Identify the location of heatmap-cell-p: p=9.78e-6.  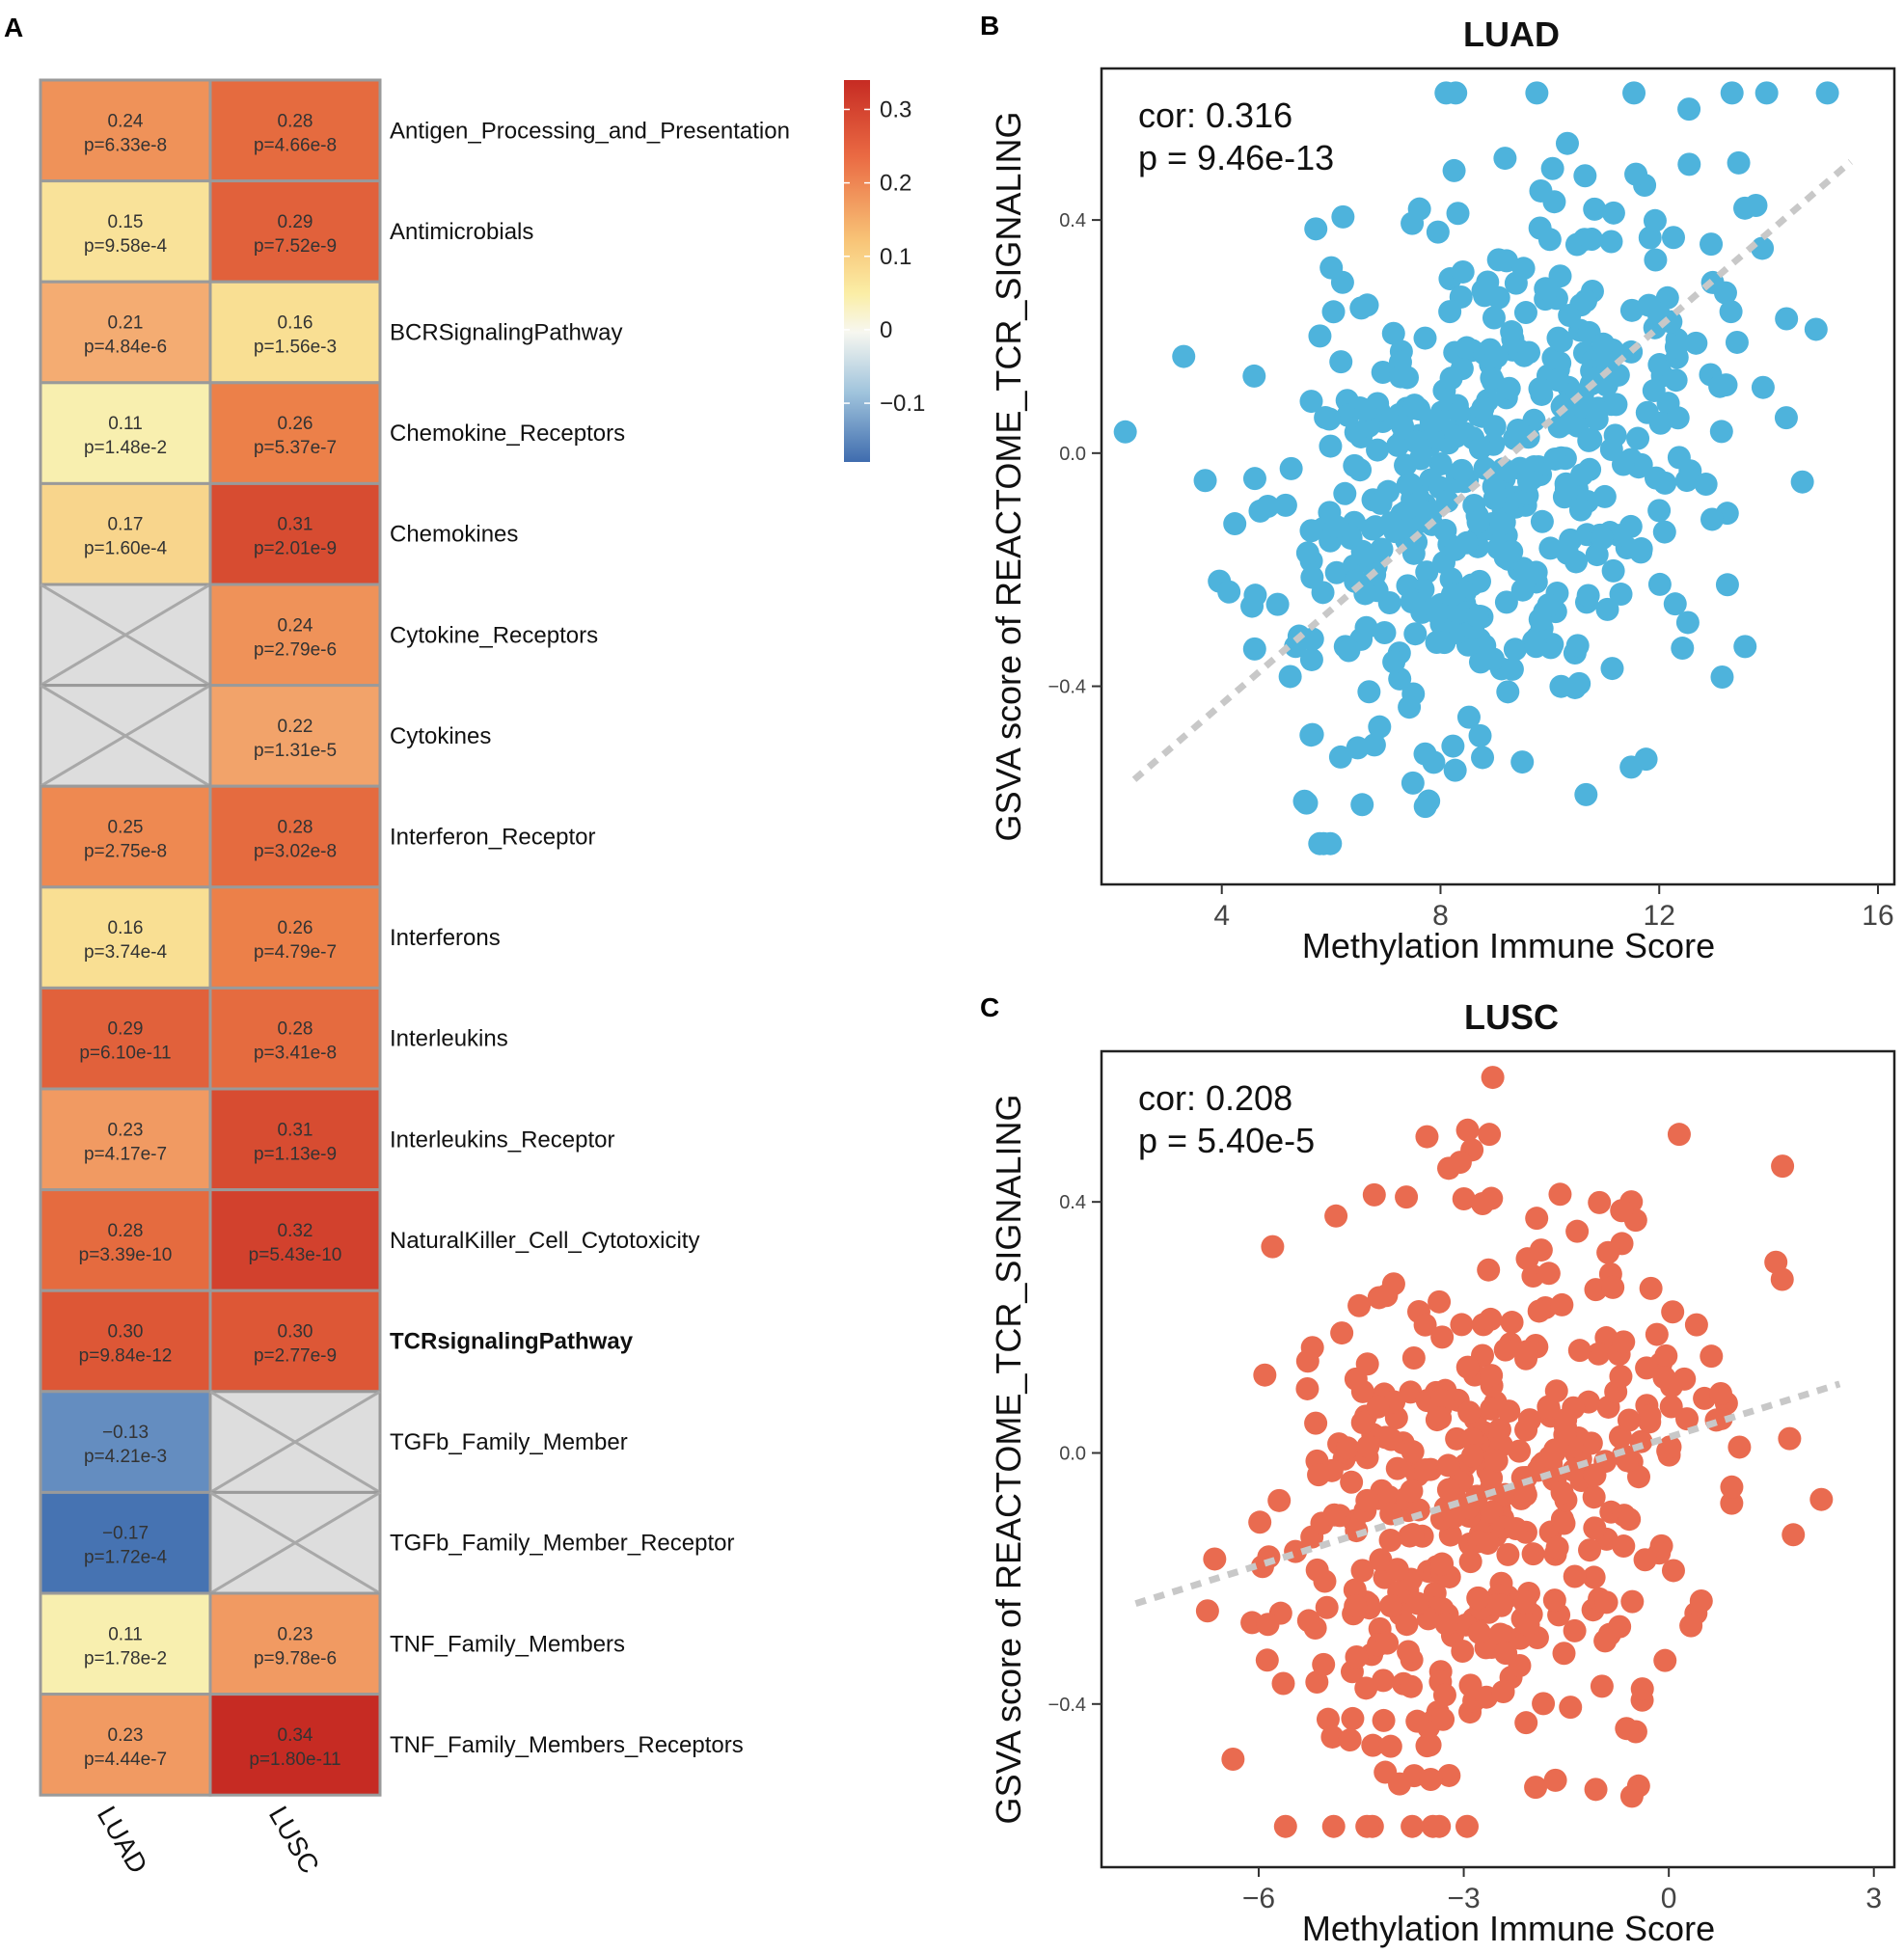
(295, 1659).